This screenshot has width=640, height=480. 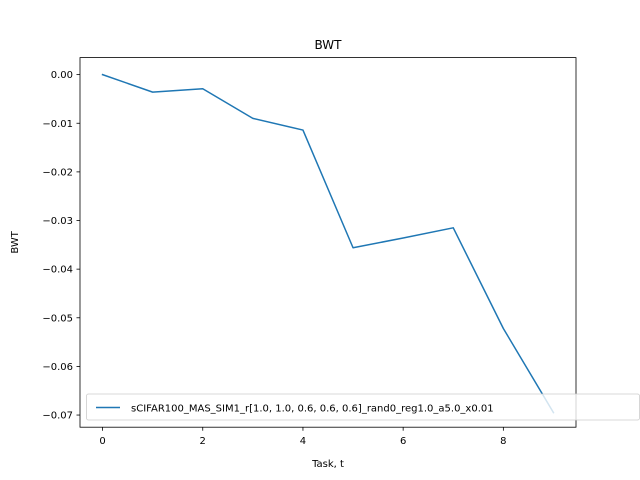 What do you see at coordinates (327, 464) in the screenshot?
I see `x-axis-label: Task, t` at bounding box center [327, 464].